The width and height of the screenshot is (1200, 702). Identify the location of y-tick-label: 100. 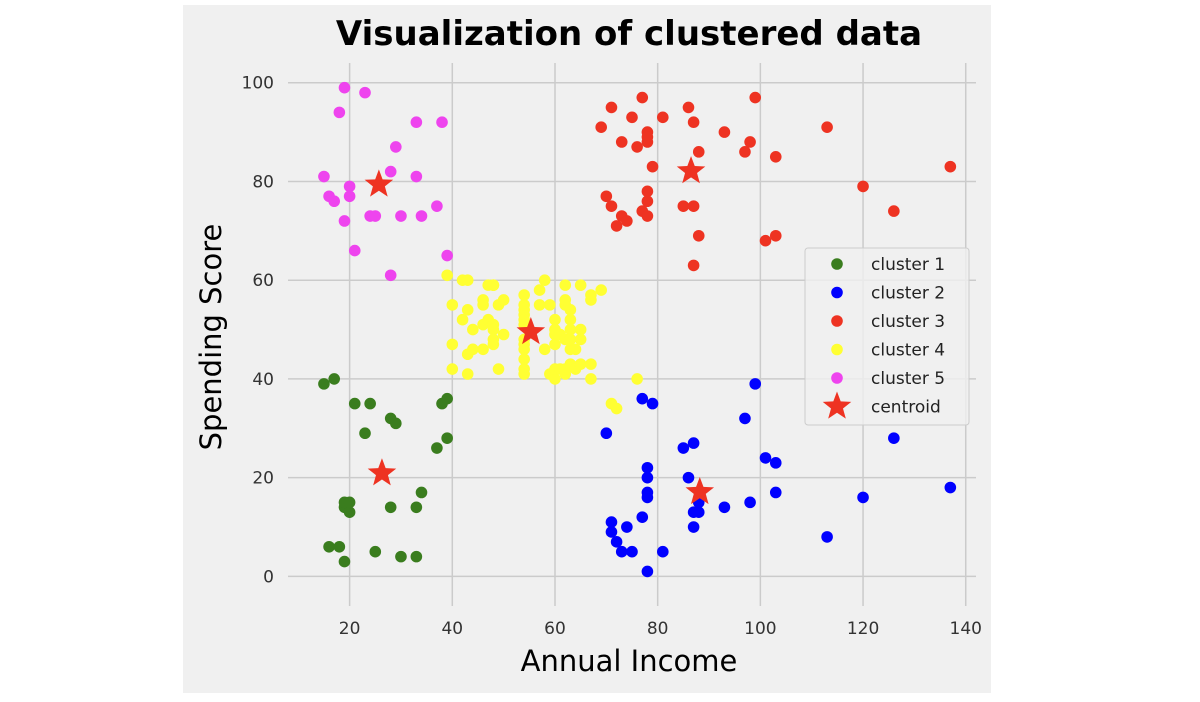
(258, 84).